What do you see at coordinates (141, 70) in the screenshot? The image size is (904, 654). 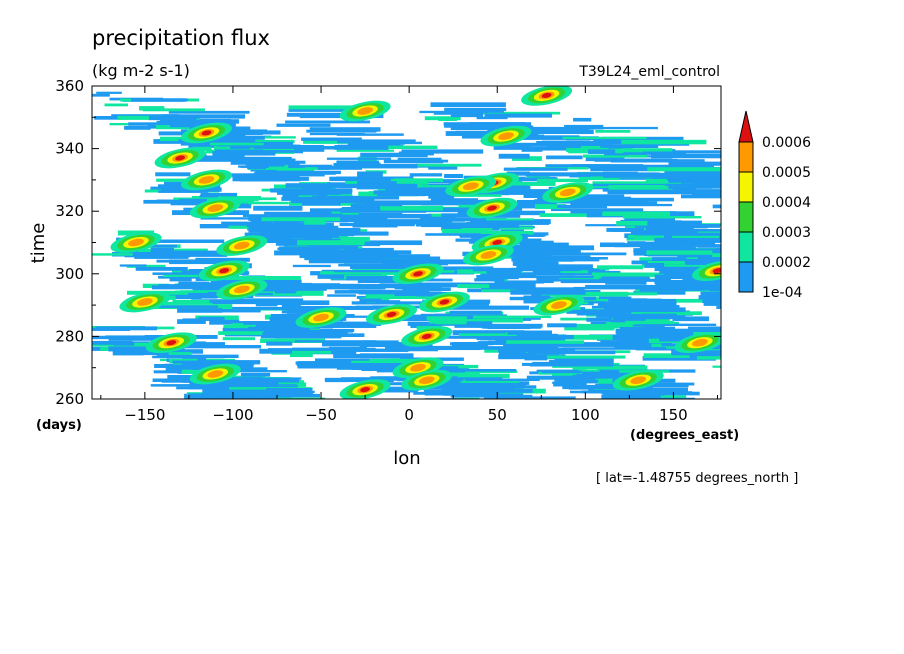 I see `chart-units: (kg m-2 s-1)` at bounding box center [141, 70].